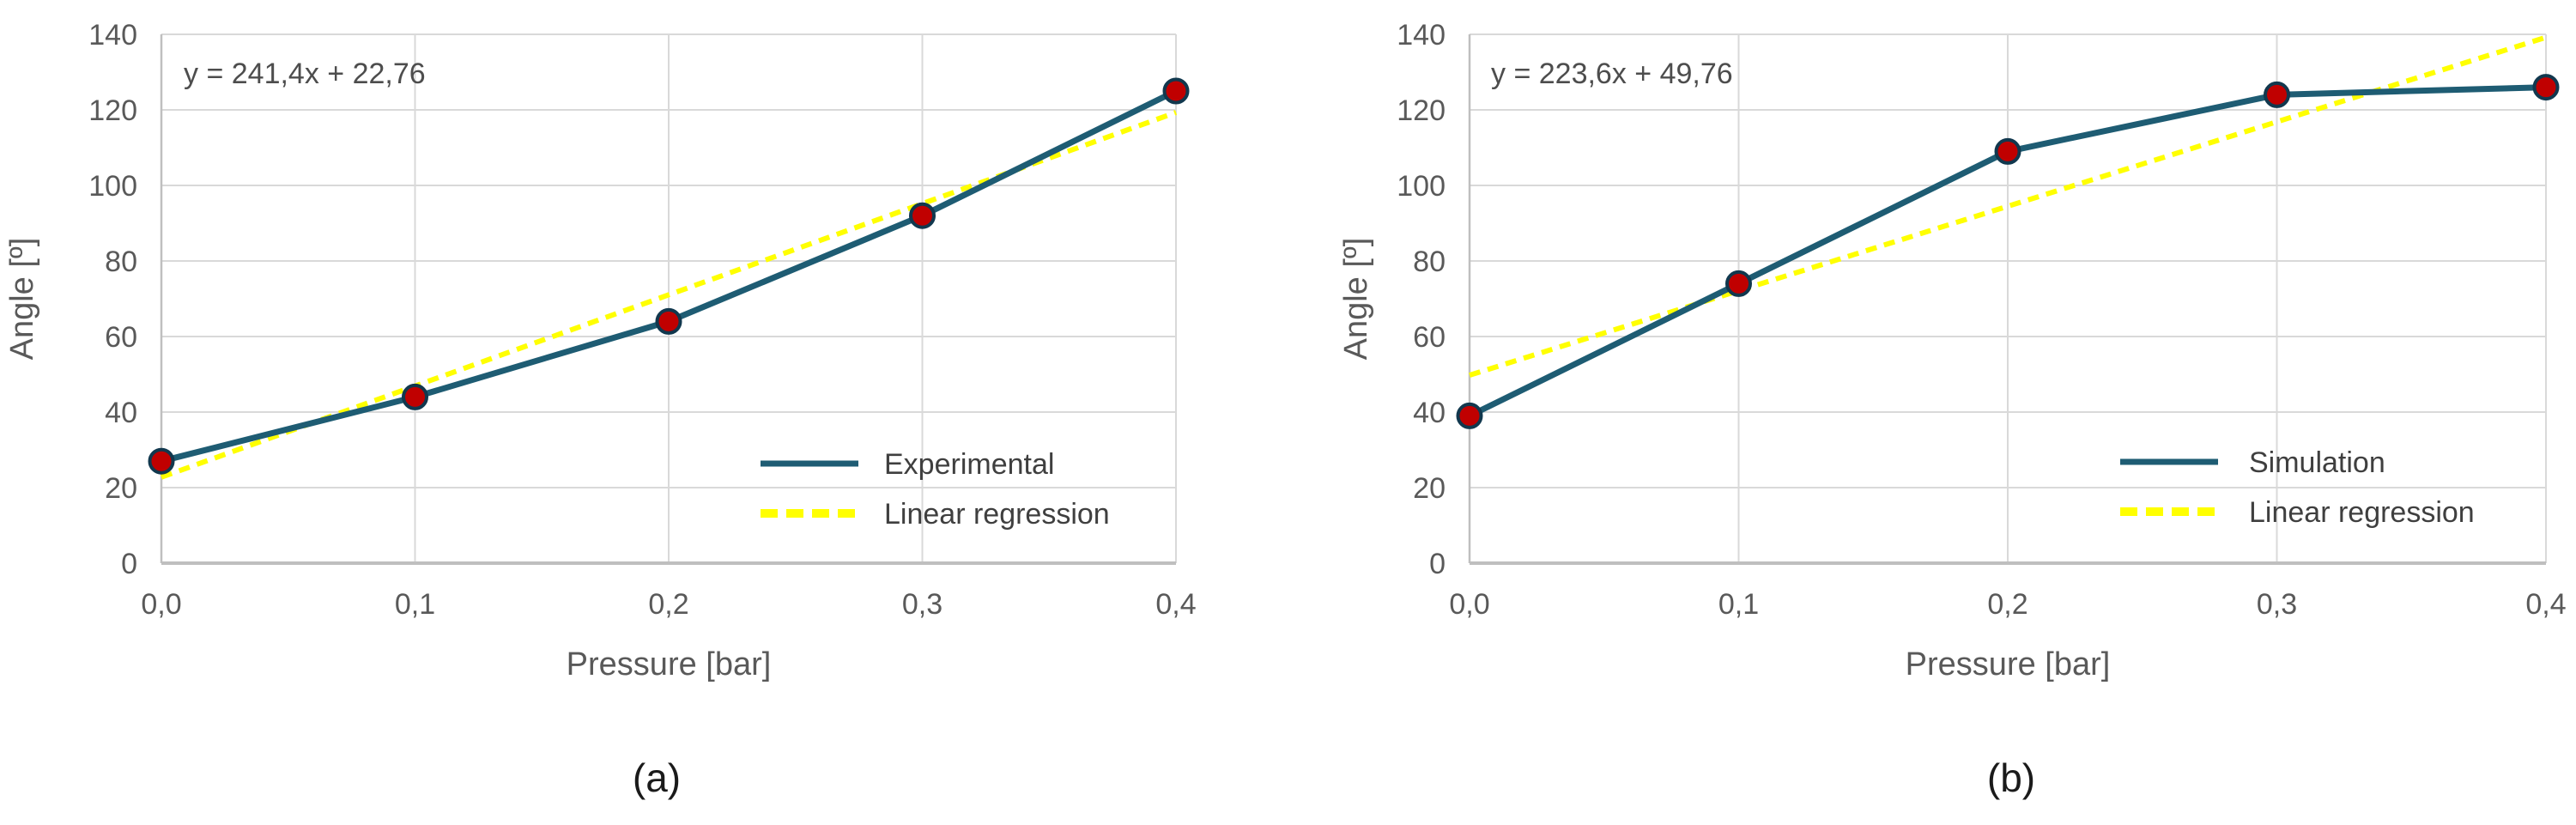  Describe the element at coordinates (2317, 462) in the screenshot. I see `legend-series-label: Simulation` at that location.